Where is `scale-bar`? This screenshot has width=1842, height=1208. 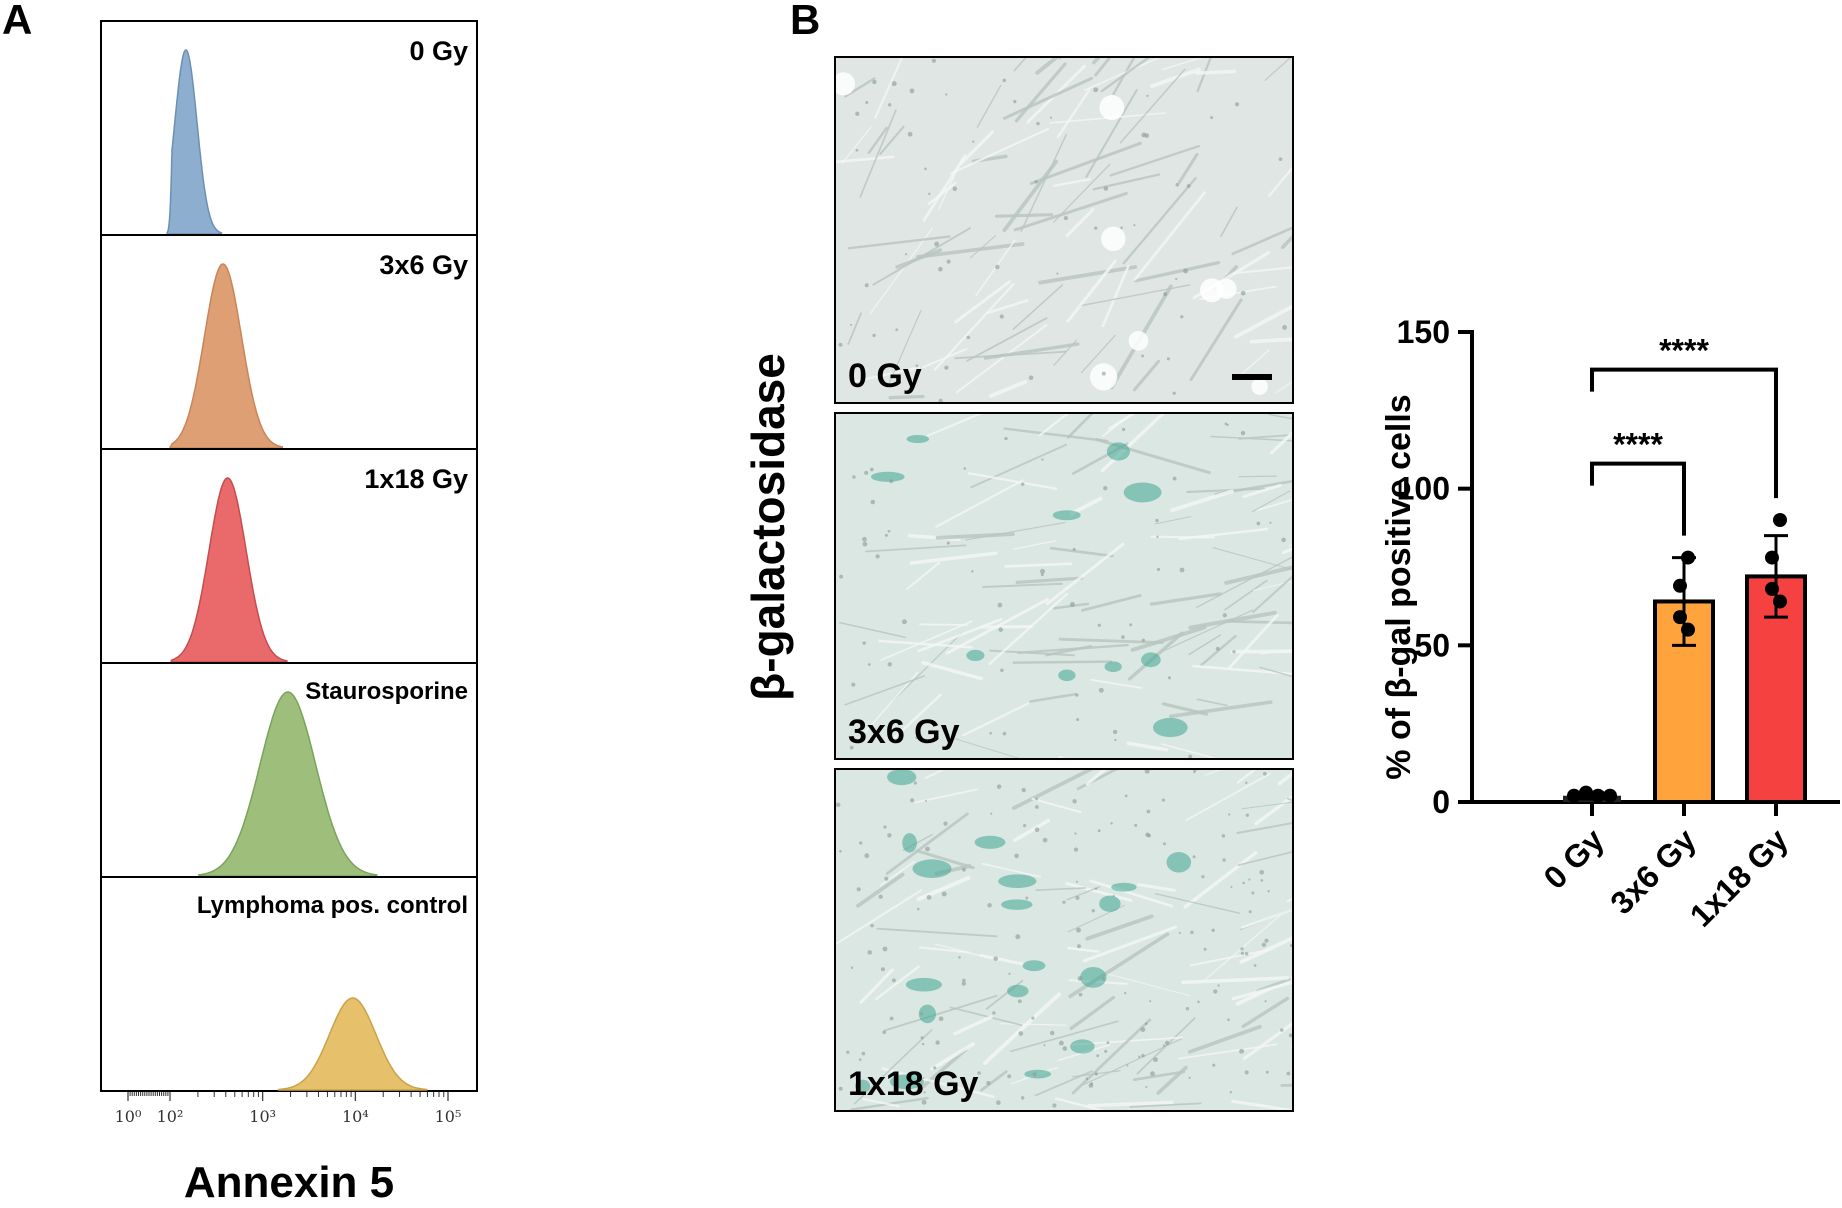 scale-bar is located at coordinates (1252, 377).